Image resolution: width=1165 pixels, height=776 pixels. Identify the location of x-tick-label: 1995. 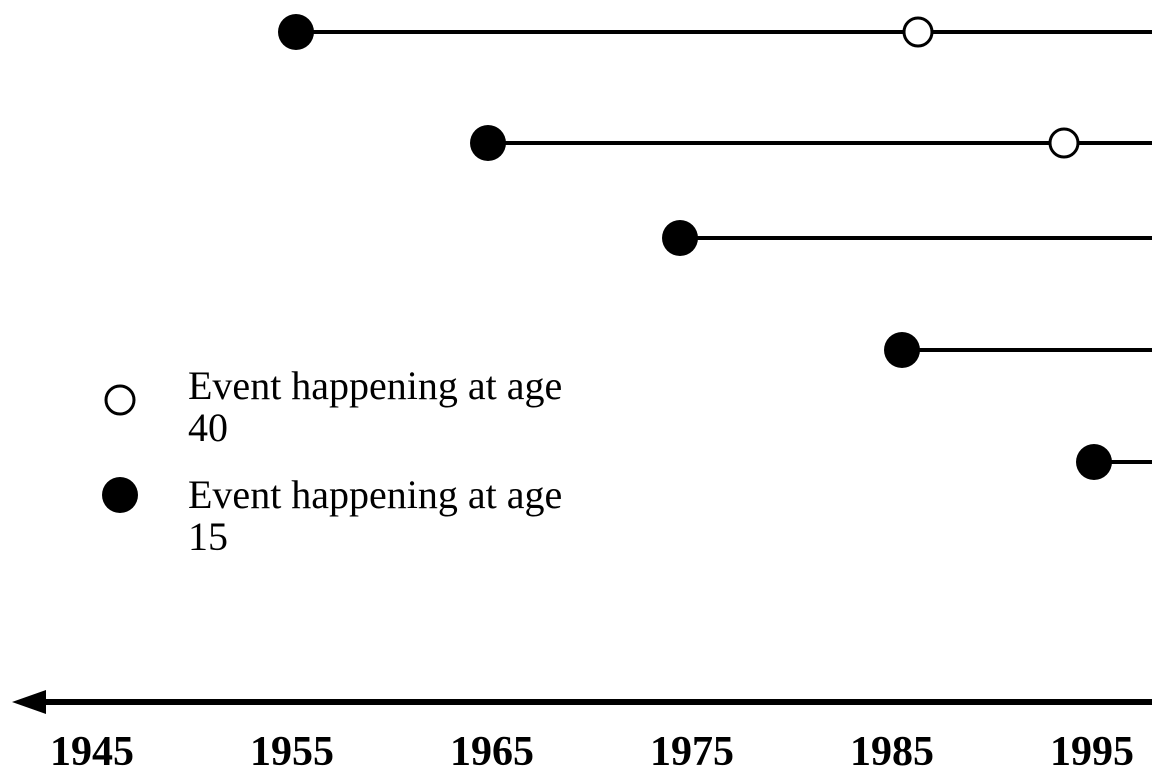
(1092, 752).